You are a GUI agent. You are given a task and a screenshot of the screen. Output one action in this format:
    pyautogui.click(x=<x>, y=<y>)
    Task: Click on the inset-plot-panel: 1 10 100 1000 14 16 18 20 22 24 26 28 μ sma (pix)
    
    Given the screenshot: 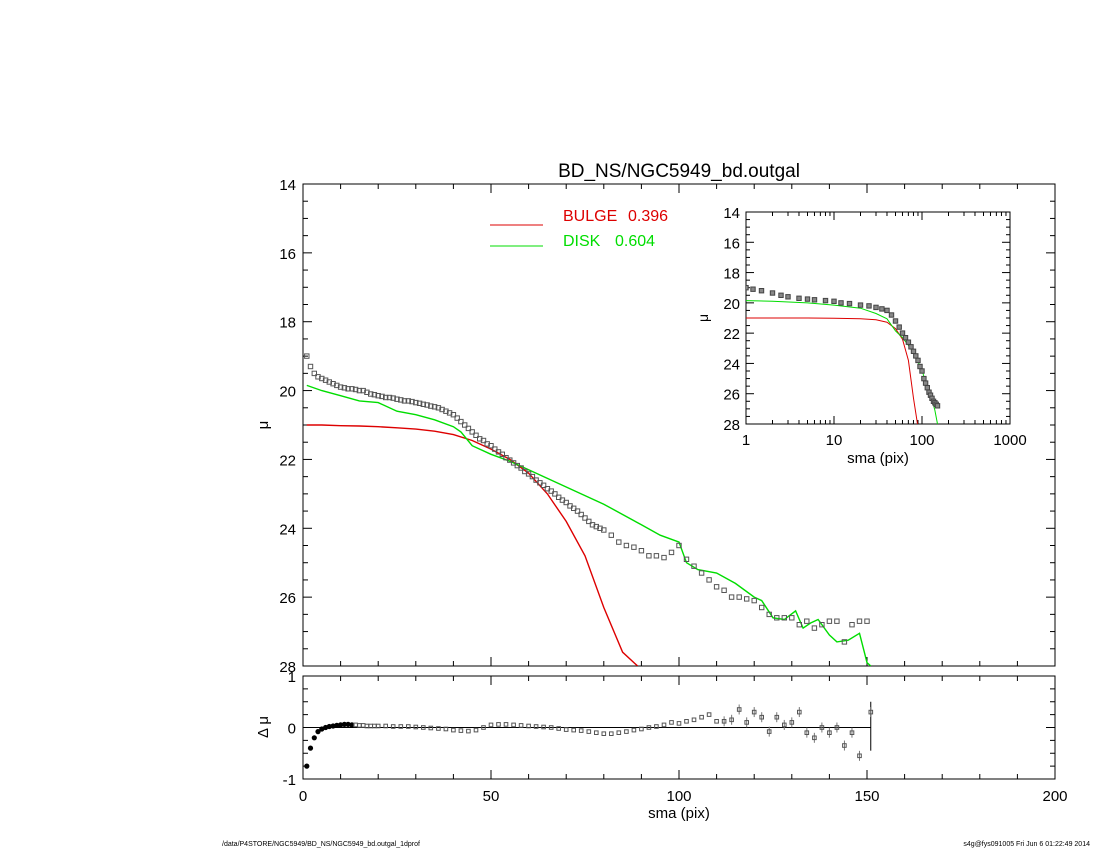 What is the action you would take?
    pyautogui.click(x=861, y=336)
    